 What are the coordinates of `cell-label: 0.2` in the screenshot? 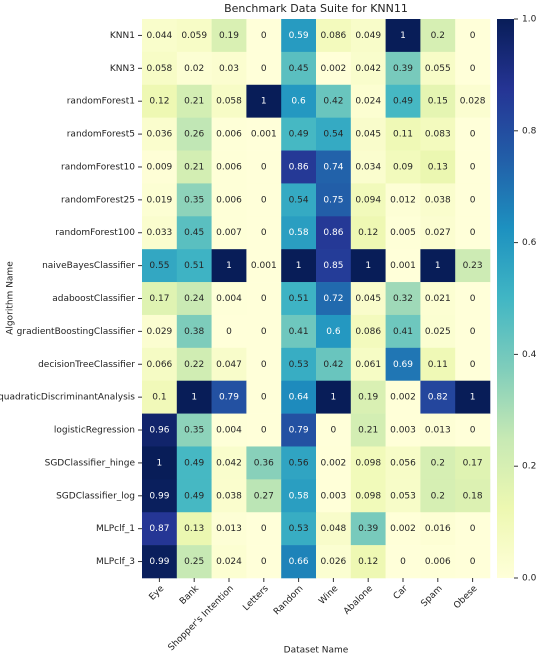 It's located at (438, 463).